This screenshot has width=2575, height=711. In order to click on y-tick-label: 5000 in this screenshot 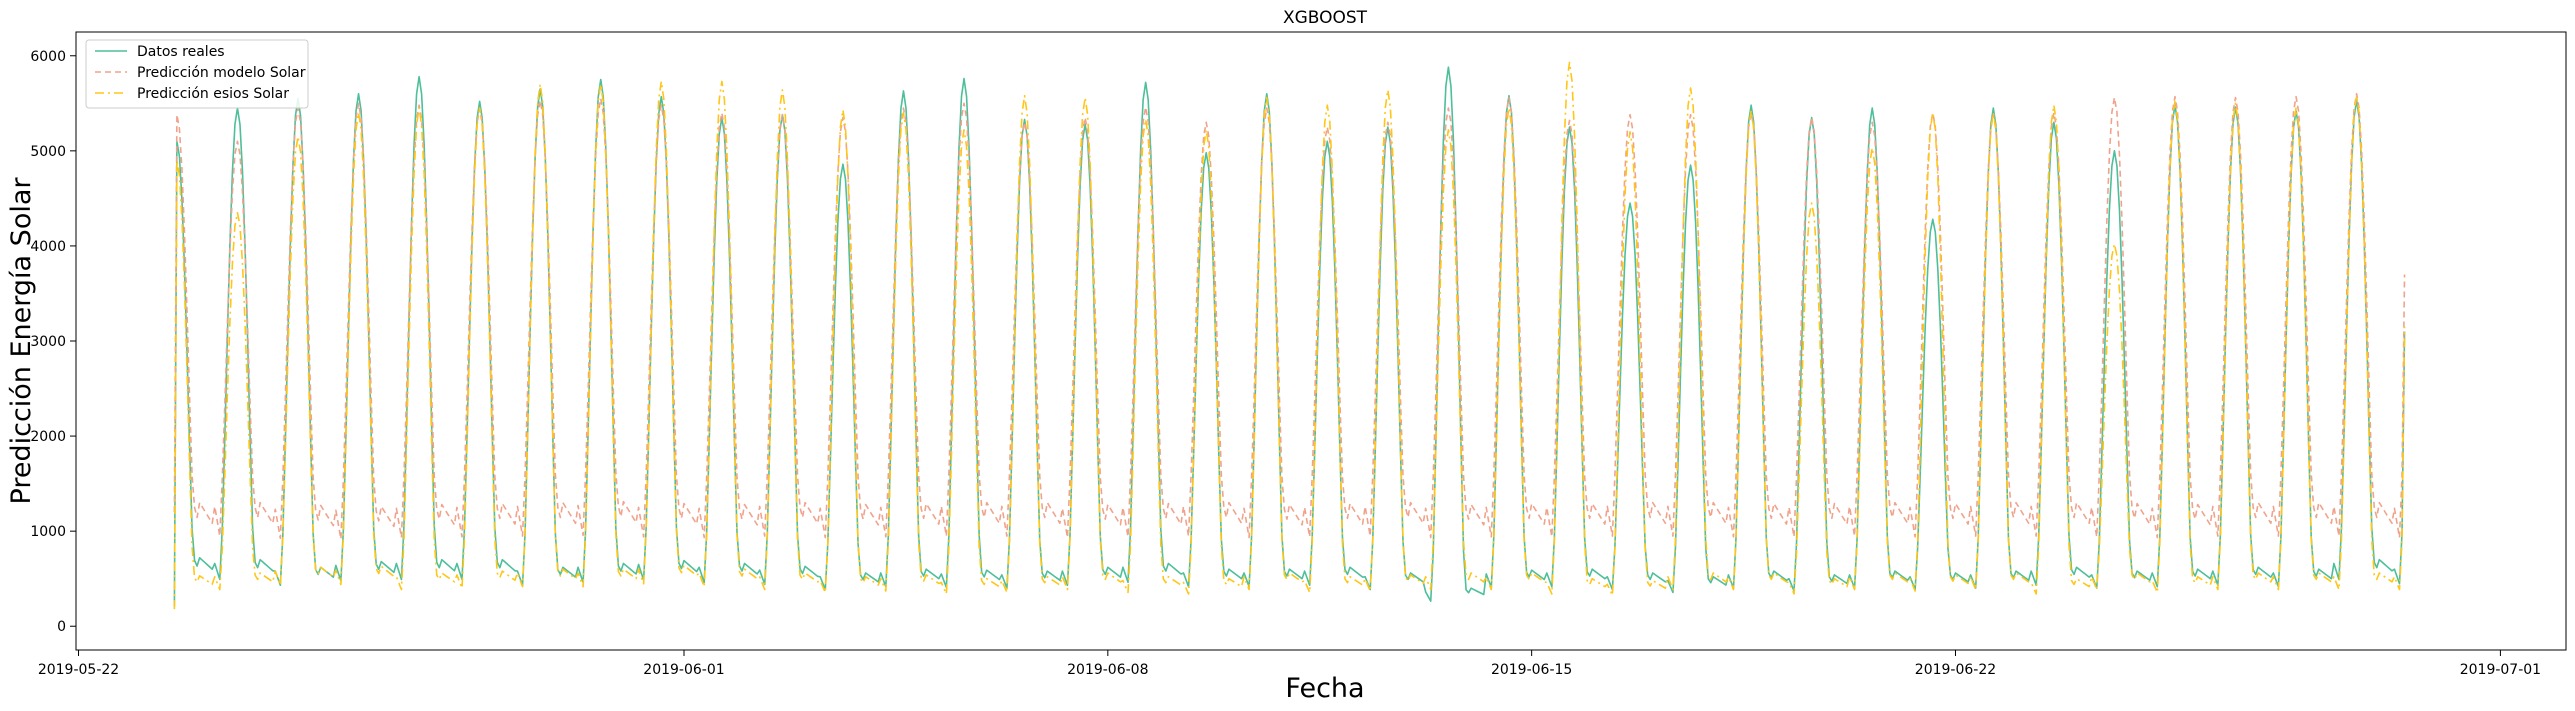, I will do `click(48, 152)`.